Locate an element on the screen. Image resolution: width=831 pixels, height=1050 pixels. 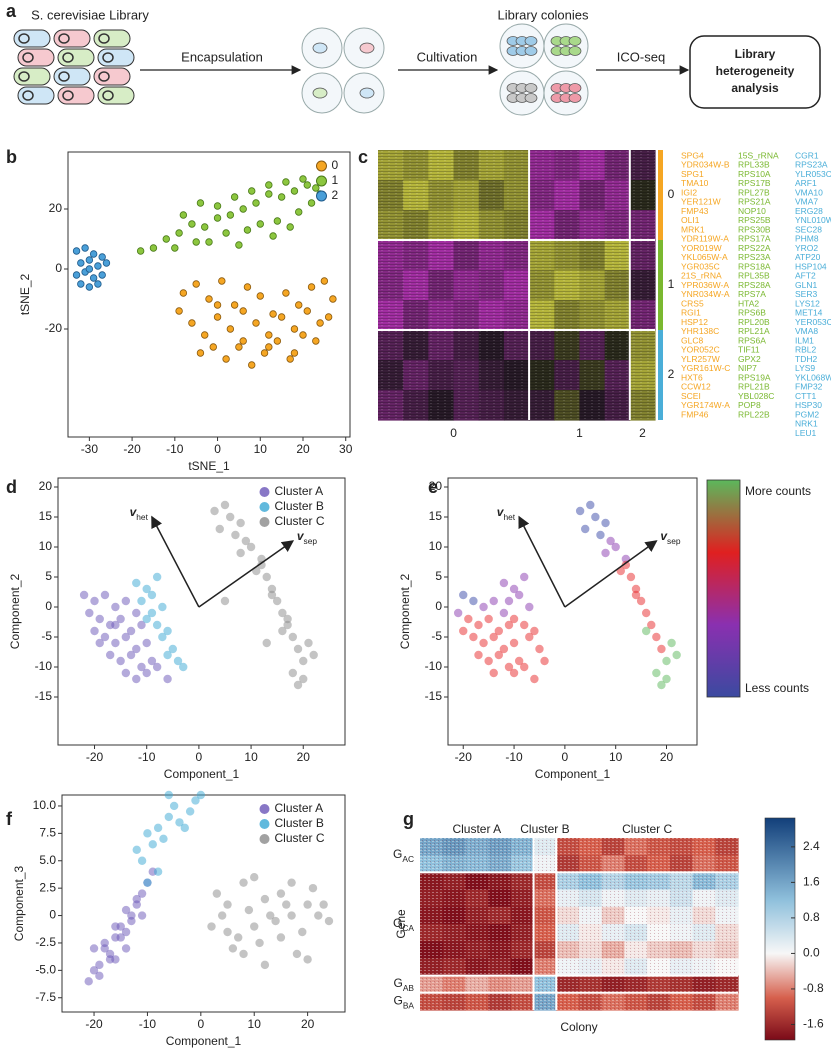
colony-droplet is located at coordinates (522, 46).